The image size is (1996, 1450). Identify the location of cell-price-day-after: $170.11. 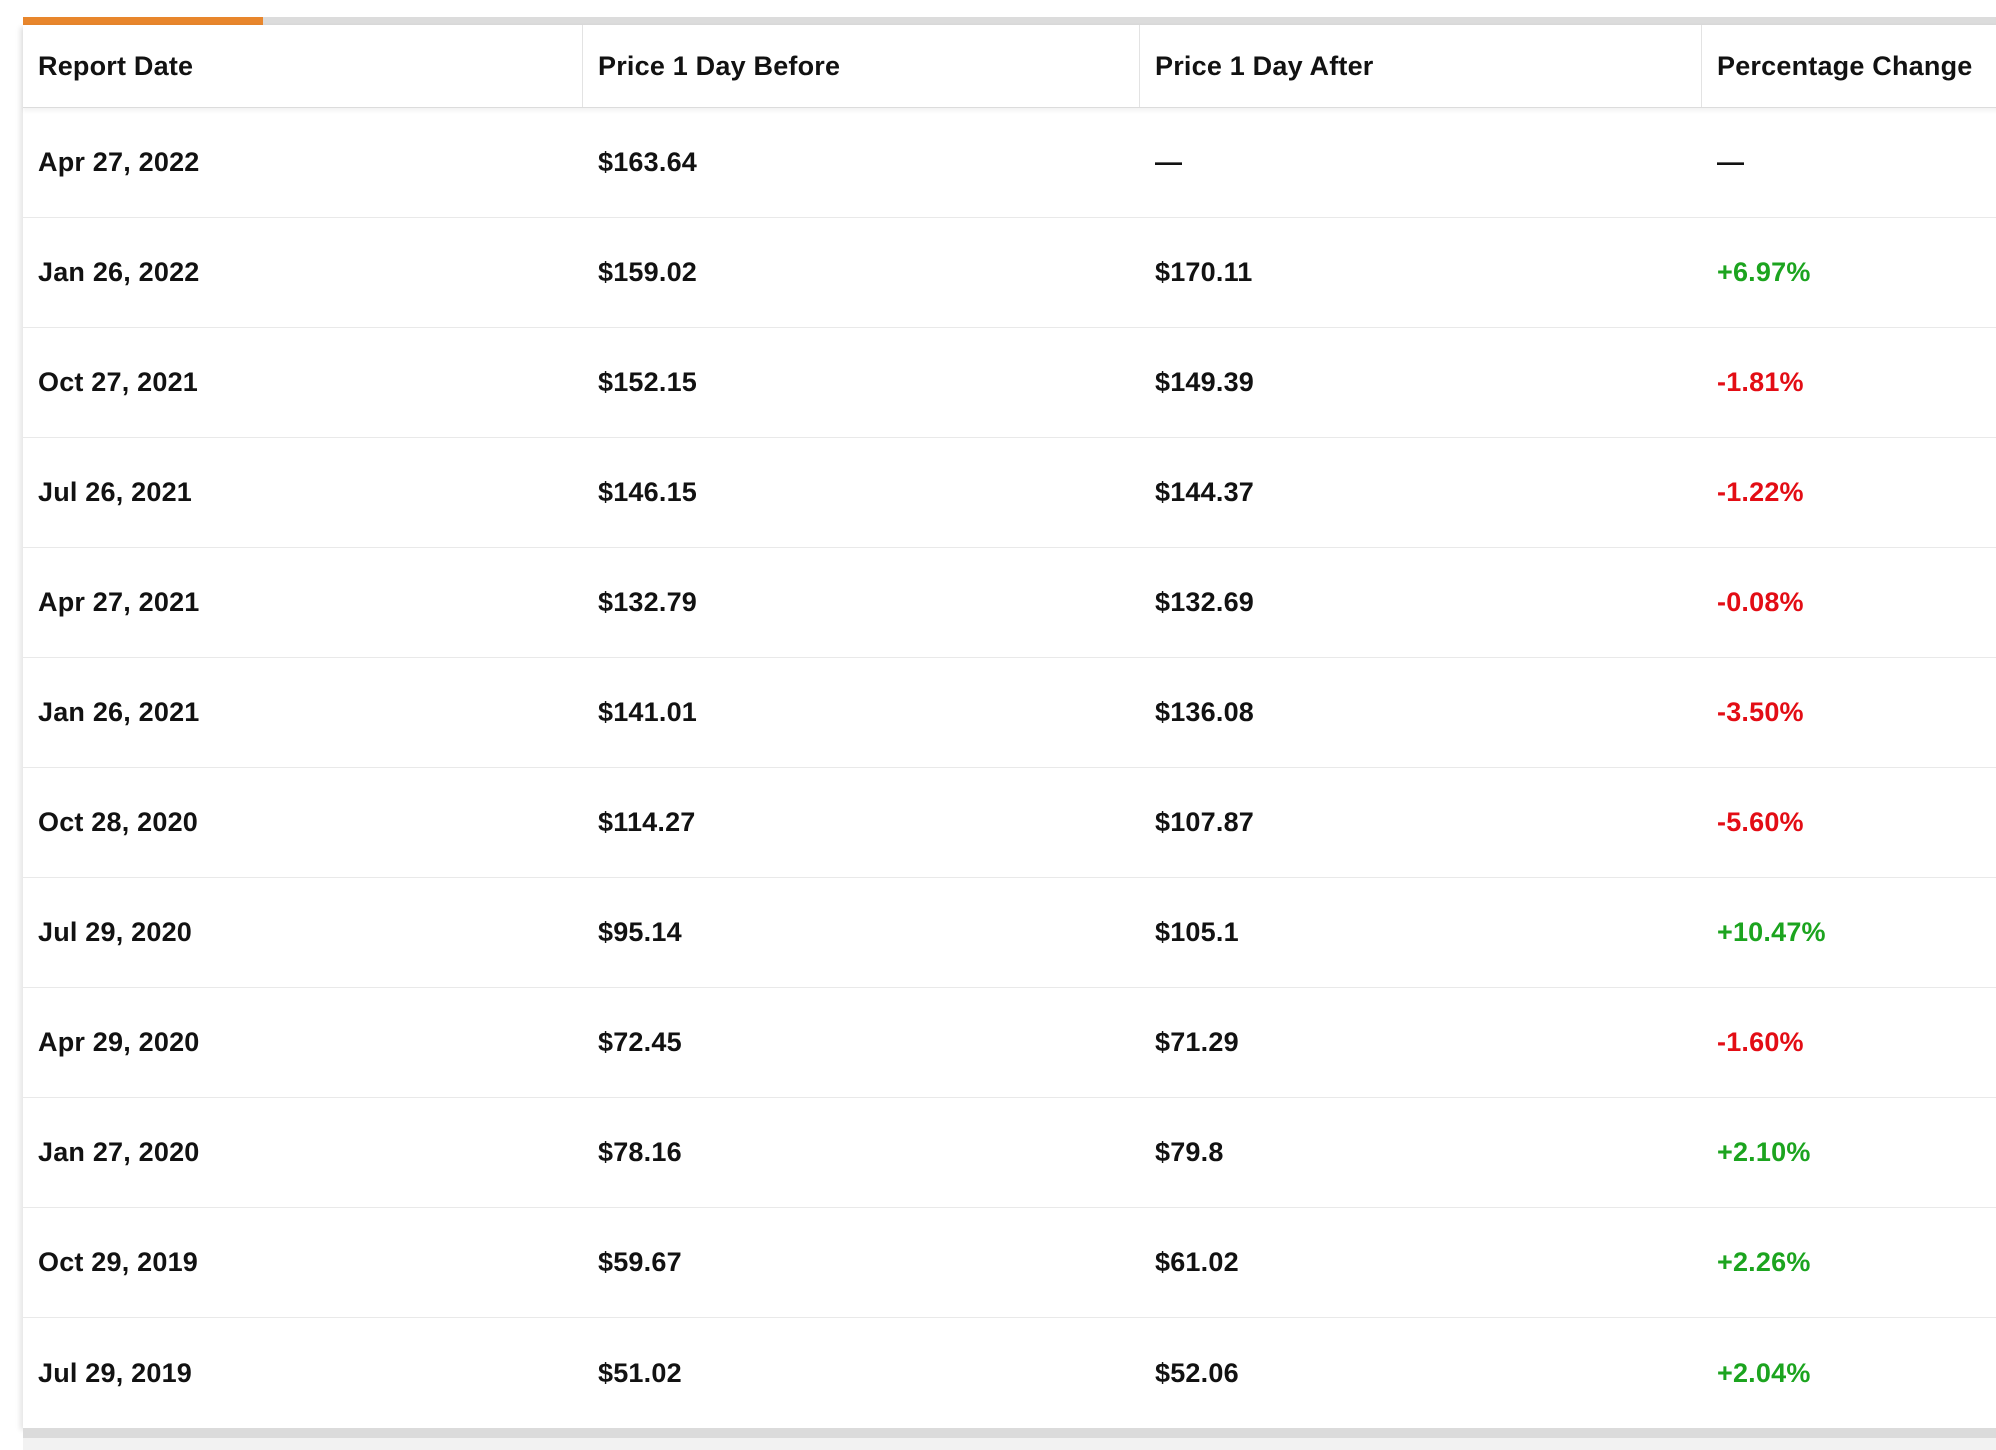
(1204, 272).